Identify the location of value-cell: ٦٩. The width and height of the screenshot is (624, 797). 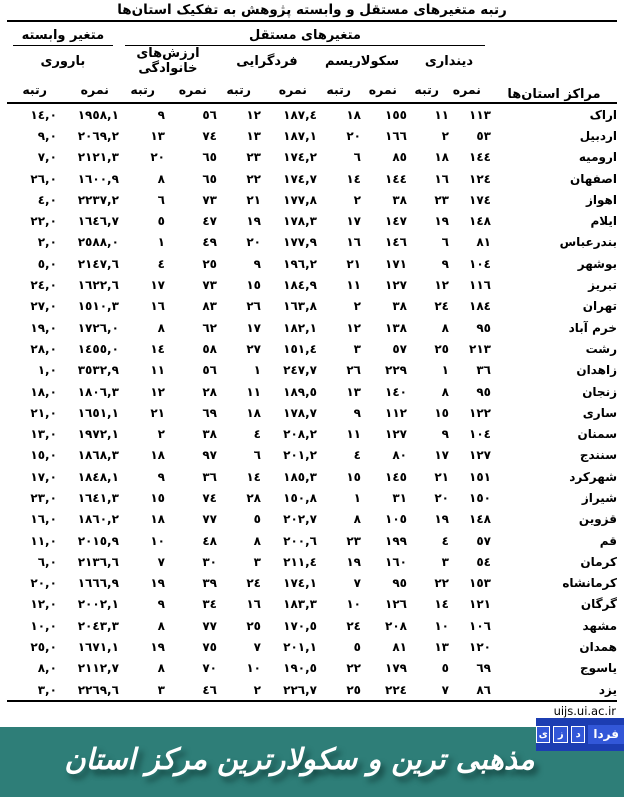
(209, 412).